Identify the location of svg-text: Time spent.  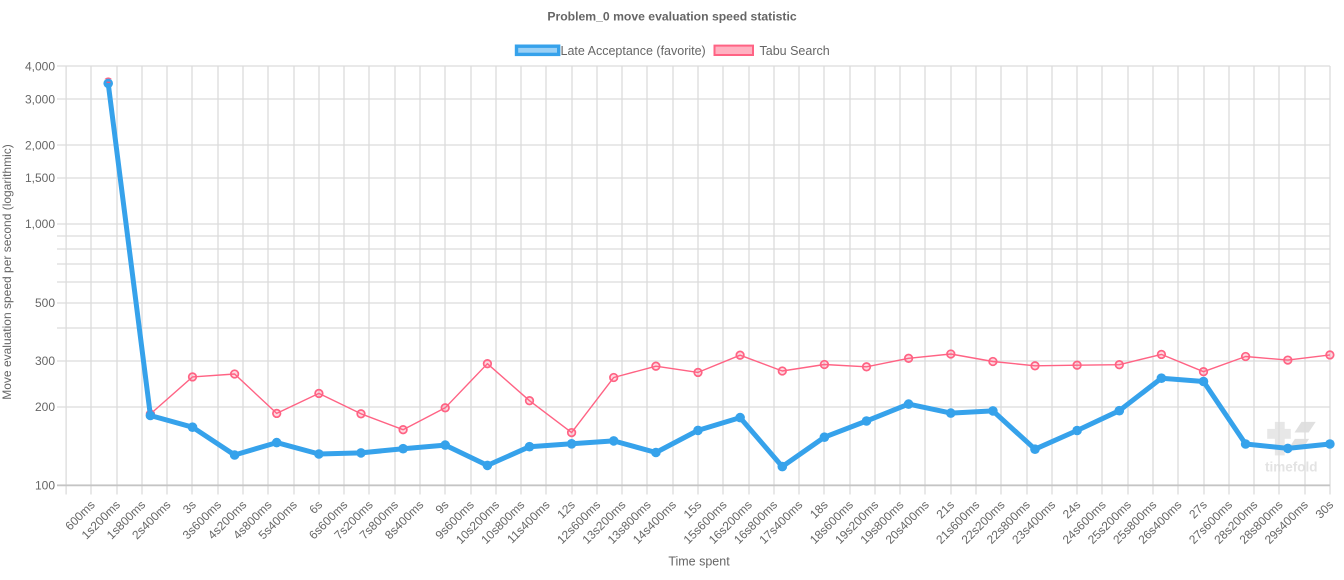
(699, 562).